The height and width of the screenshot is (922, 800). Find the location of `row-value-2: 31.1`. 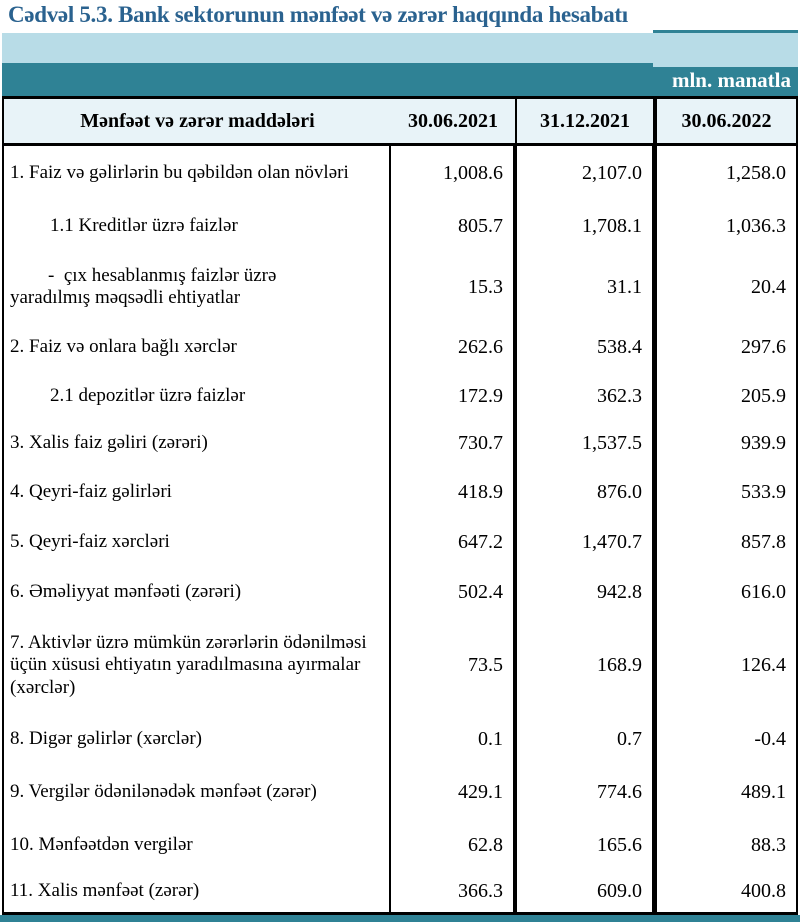

row-value-2: 31.1 is located at coordinates (587, 287).